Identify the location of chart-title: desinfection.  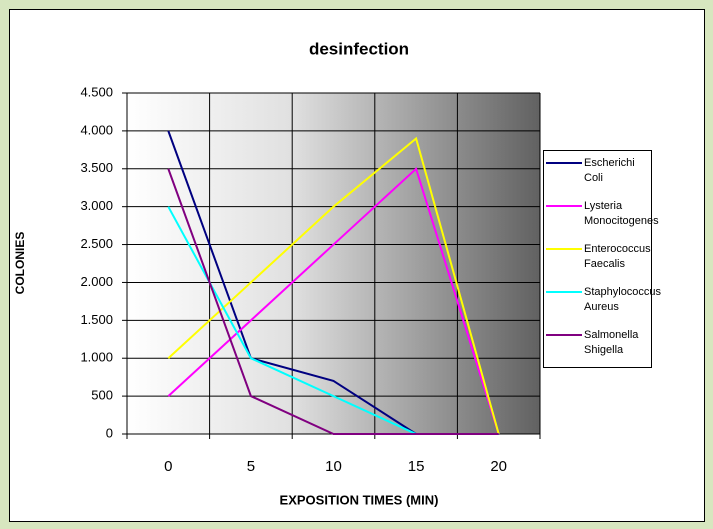
(359, 48).